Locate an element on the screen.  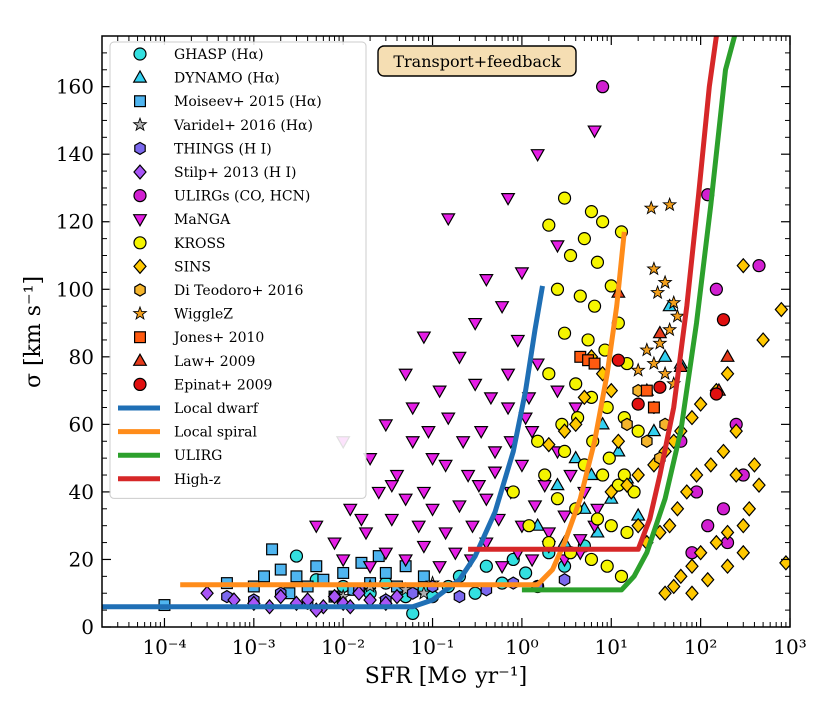
legend-entry: Law+ 2009 is located at coordinates (193, 361).